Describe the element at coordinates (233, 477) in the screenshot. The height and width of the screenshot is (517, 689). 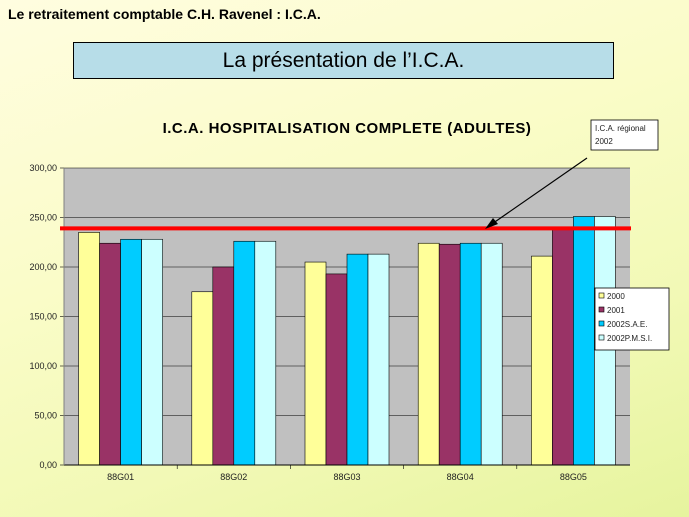
I see `x-tick-label: 88G02` at that location.